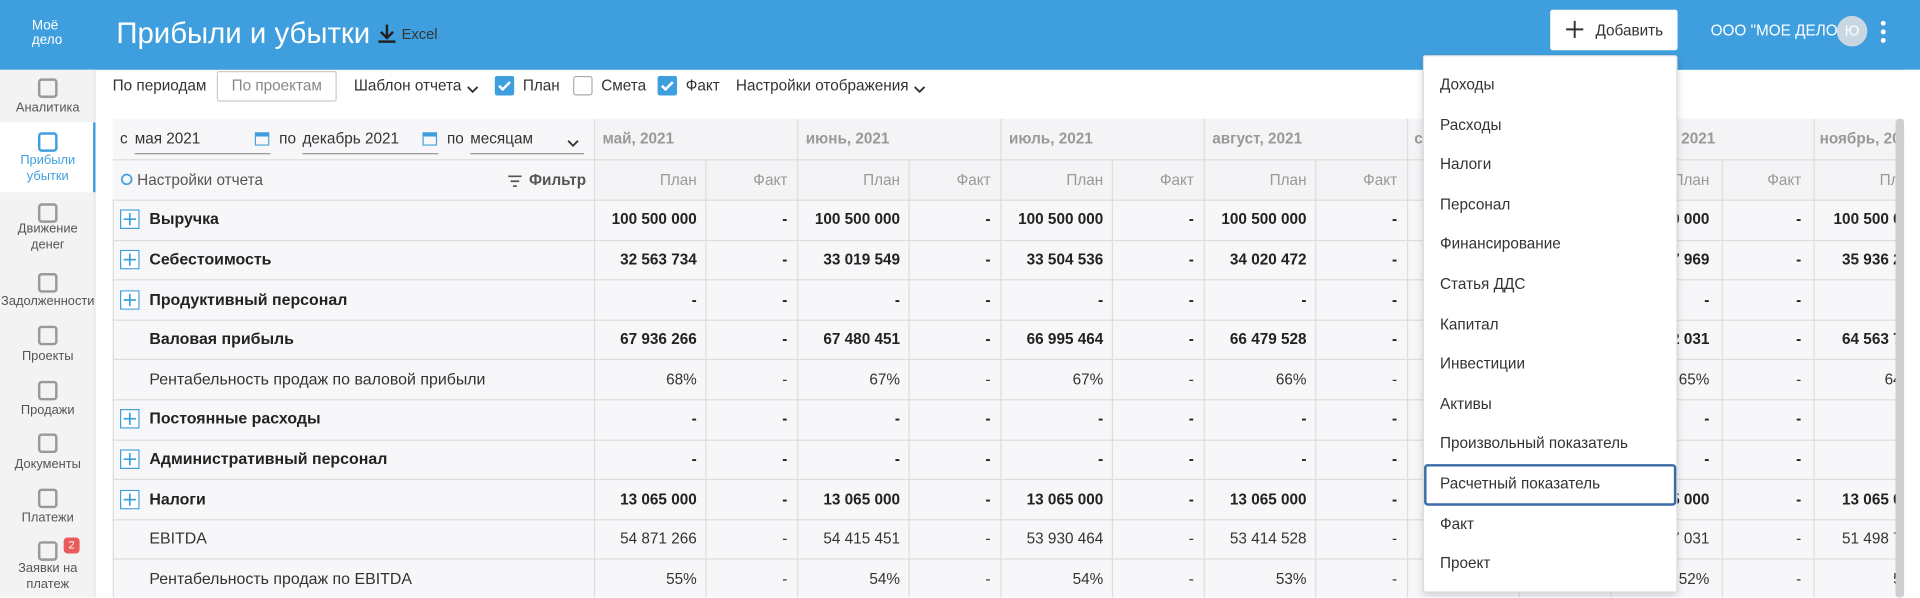  I want to click on sidebar-label: Платежи, so click(47, 518).